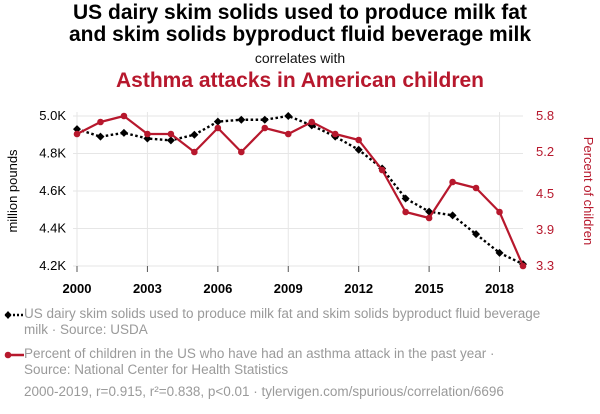 The width and height of the screenshot is (600, 414). I want to click on right-y-tick-label: 5.8, so click(545, 115).